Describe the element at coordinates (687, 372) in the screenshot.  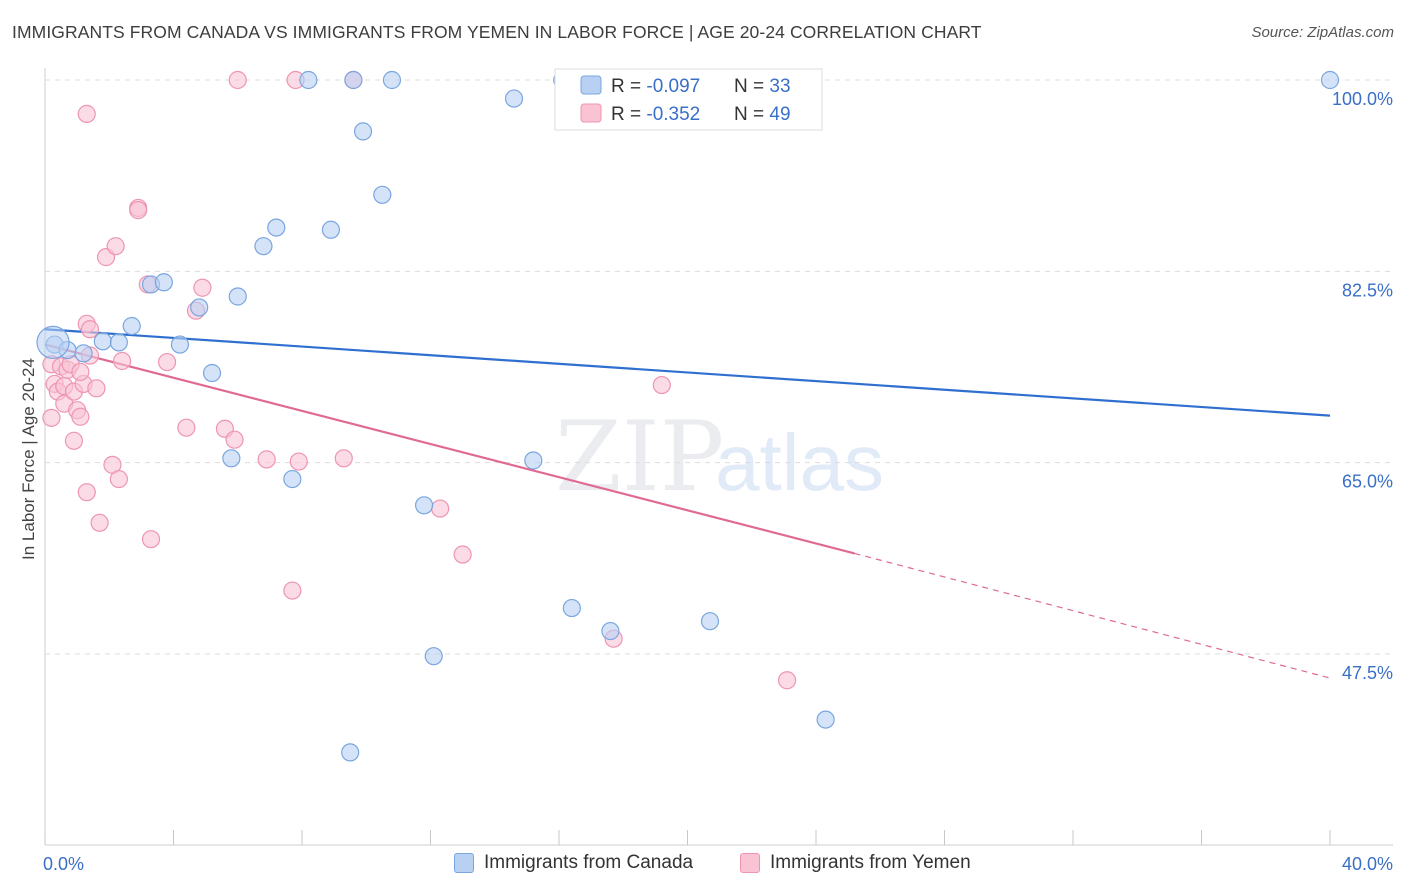
I see `canada-trend-line` at that location.